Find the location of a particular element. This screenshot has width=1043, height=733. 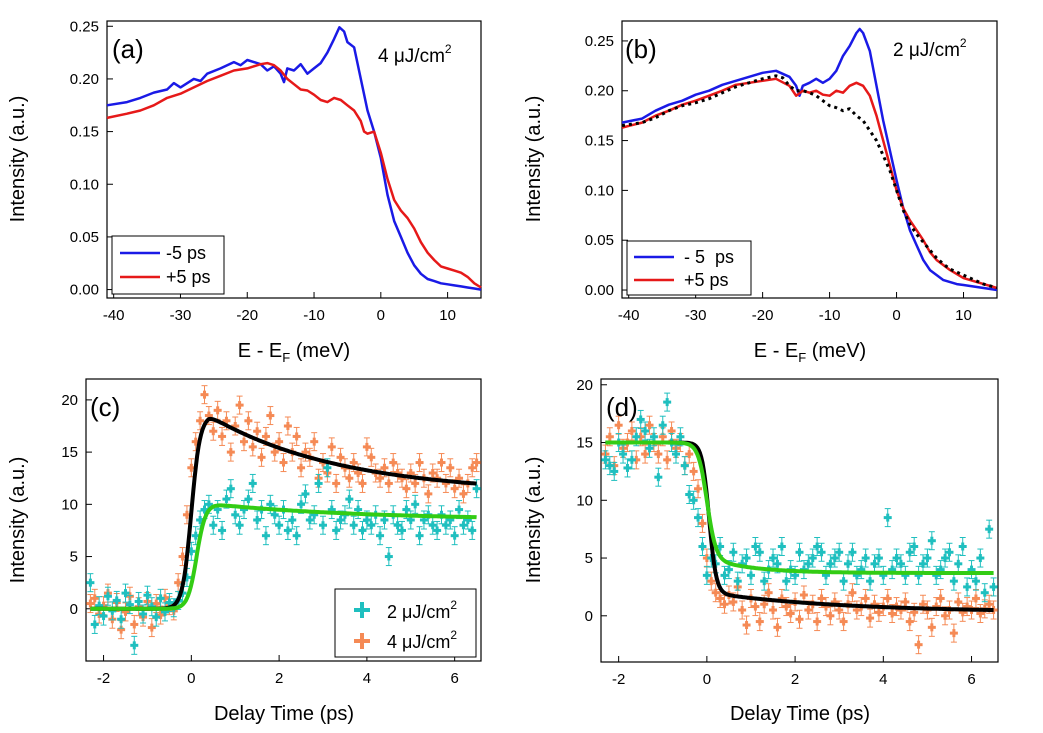

panel-a-legend: -5 ps +5 ps is located at coordinates (168, 265).